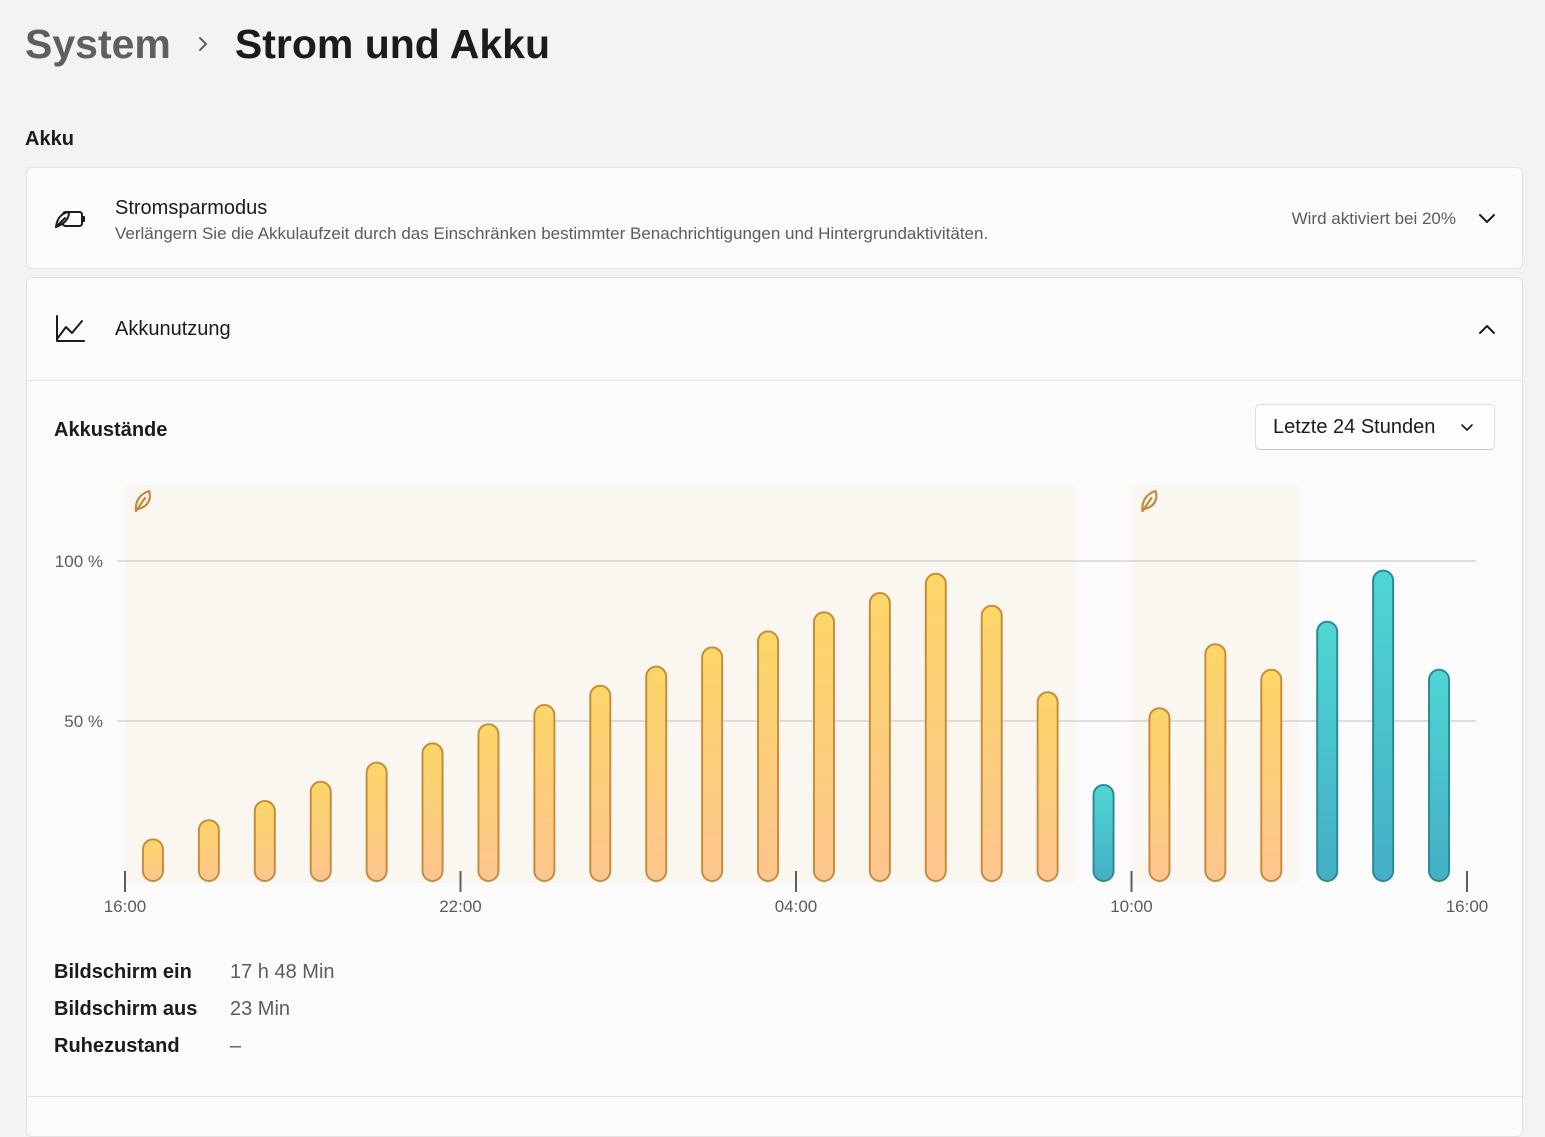 The height and width of the screenshot is (1137, 1545). I want to click on page-title: Strom und Akku, so click(392, 44).